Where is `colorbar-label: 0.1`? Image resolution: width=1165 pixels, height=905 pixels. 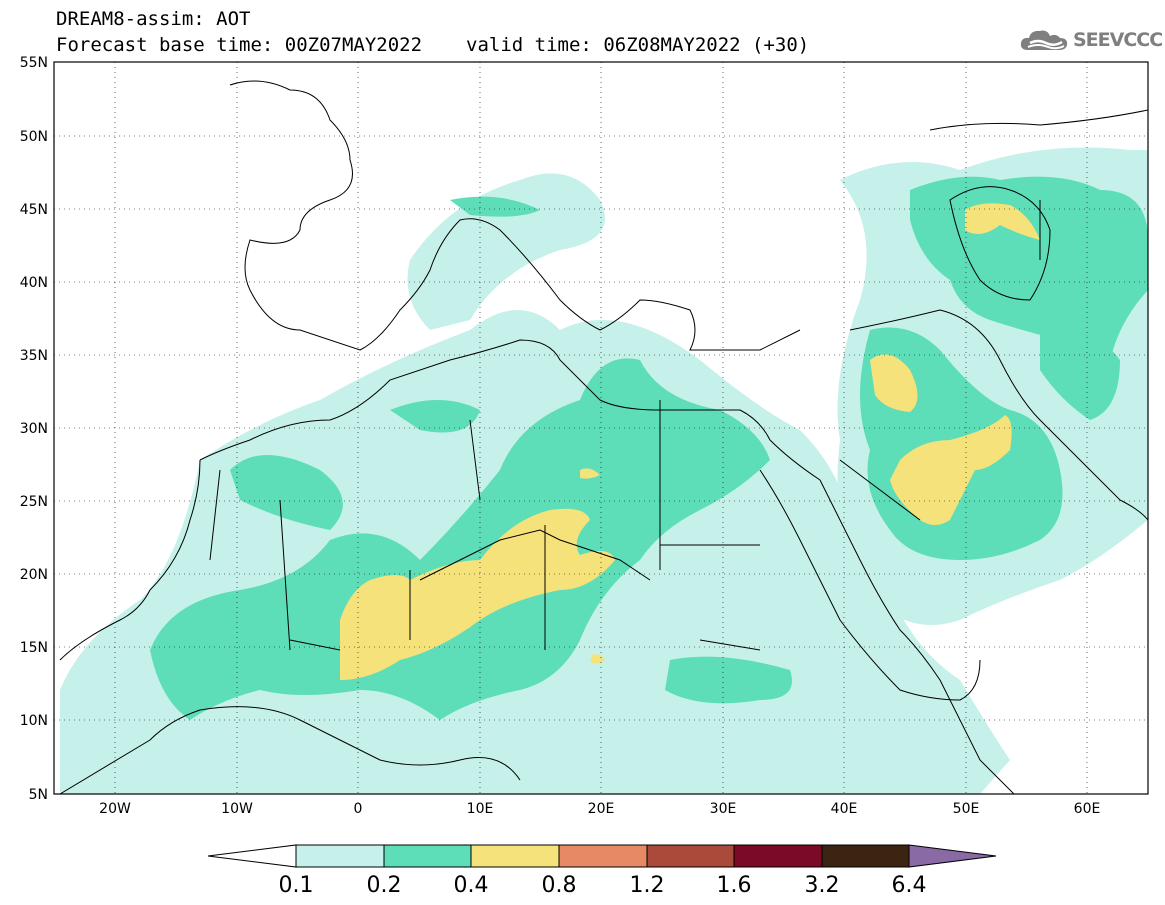 colorbar-label: 0.1 is located at coordinates (296, 885).